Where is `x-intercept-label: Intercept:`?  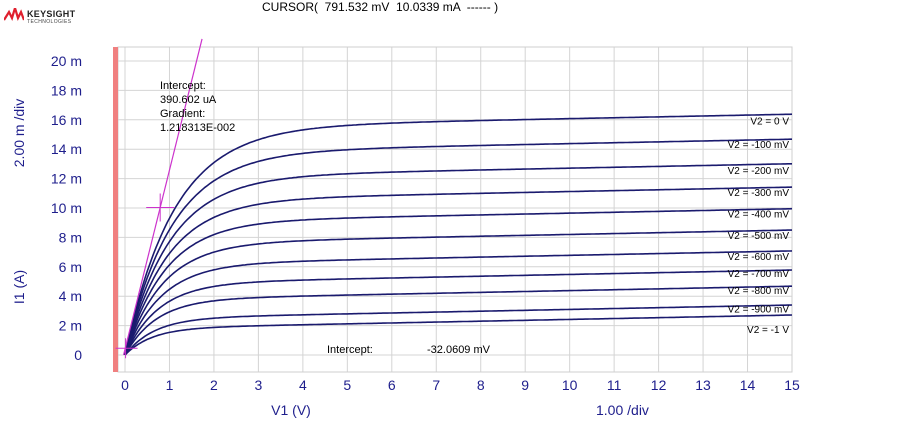
x-intercept-label: Intercept: is located at coordinates (350, 350).